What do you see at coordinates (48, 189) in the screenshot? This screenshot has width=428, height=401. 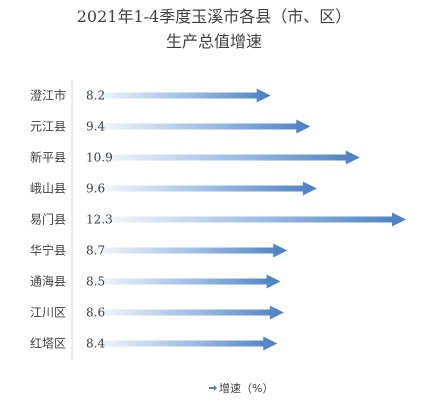 I see `category-label: 峨山县` at bounding box center [48, 189].